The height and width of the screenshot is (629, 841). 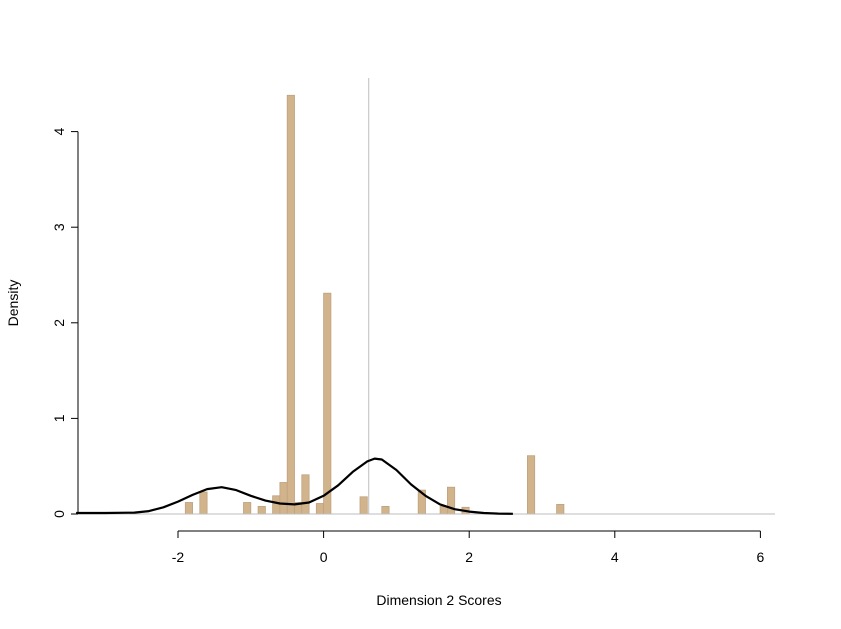 I want to click on x-tick-label: 6, so click(x=761, y=557).